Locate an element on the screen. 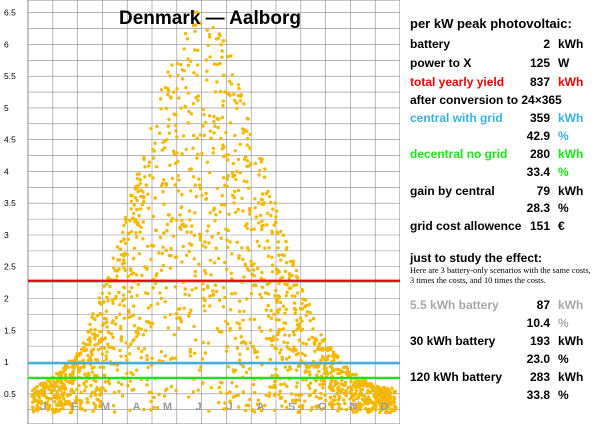 The height and width of the screenshot is (424, 600). decentral-pct: 33.4 is located at coordinates (538, 172).